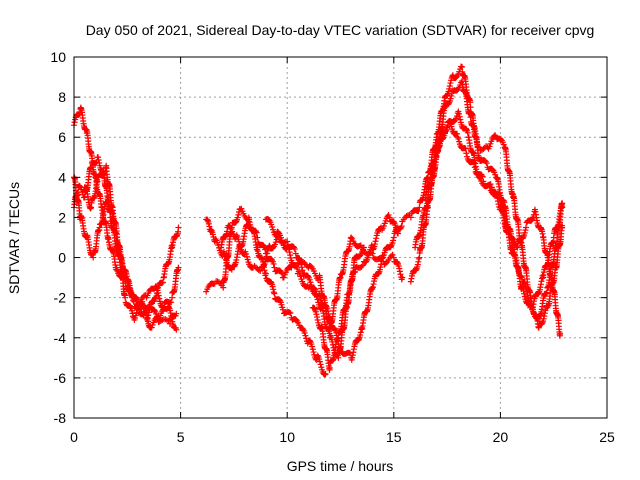 The image size is (640, 480). What do you see at coordinates (181, 437) in the screenshot?
I see `x-tick-label: 5` at bounding box center [181, 437].